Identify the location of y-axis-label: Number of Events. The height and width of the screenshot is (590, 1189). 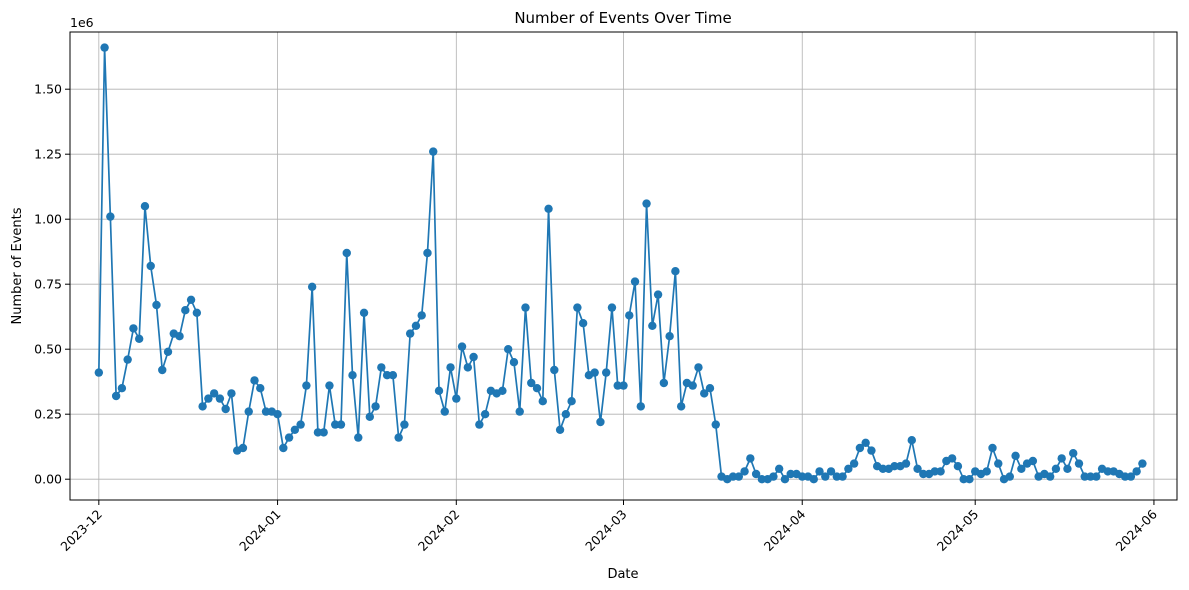
(17, 265).